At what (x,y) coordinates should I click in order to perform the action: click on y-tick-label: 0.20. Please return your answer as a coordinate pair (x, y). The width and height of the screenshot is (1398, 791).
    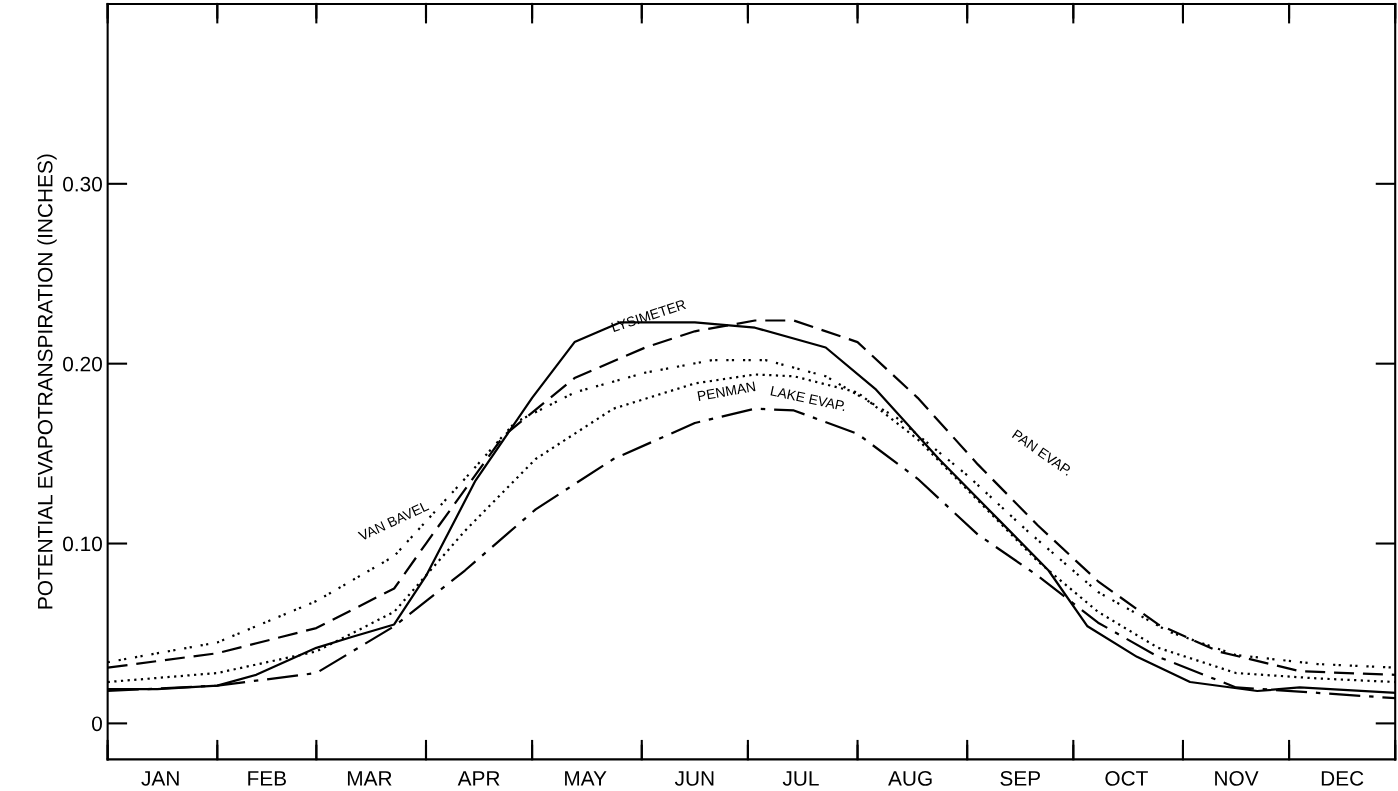
    Looking at the image, I should click on (82, 364).